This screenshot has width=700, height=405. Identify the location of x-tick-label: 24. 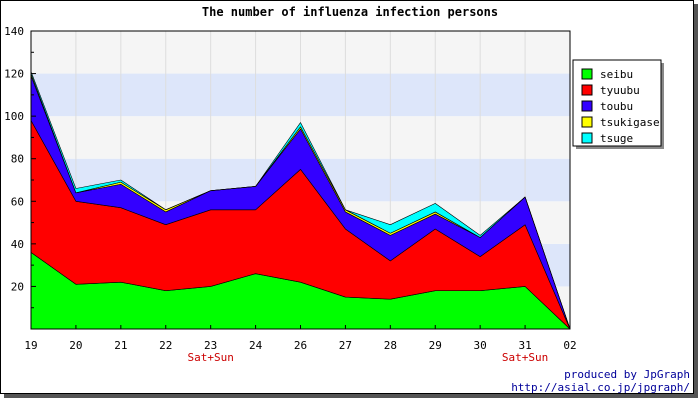
(256, 345).